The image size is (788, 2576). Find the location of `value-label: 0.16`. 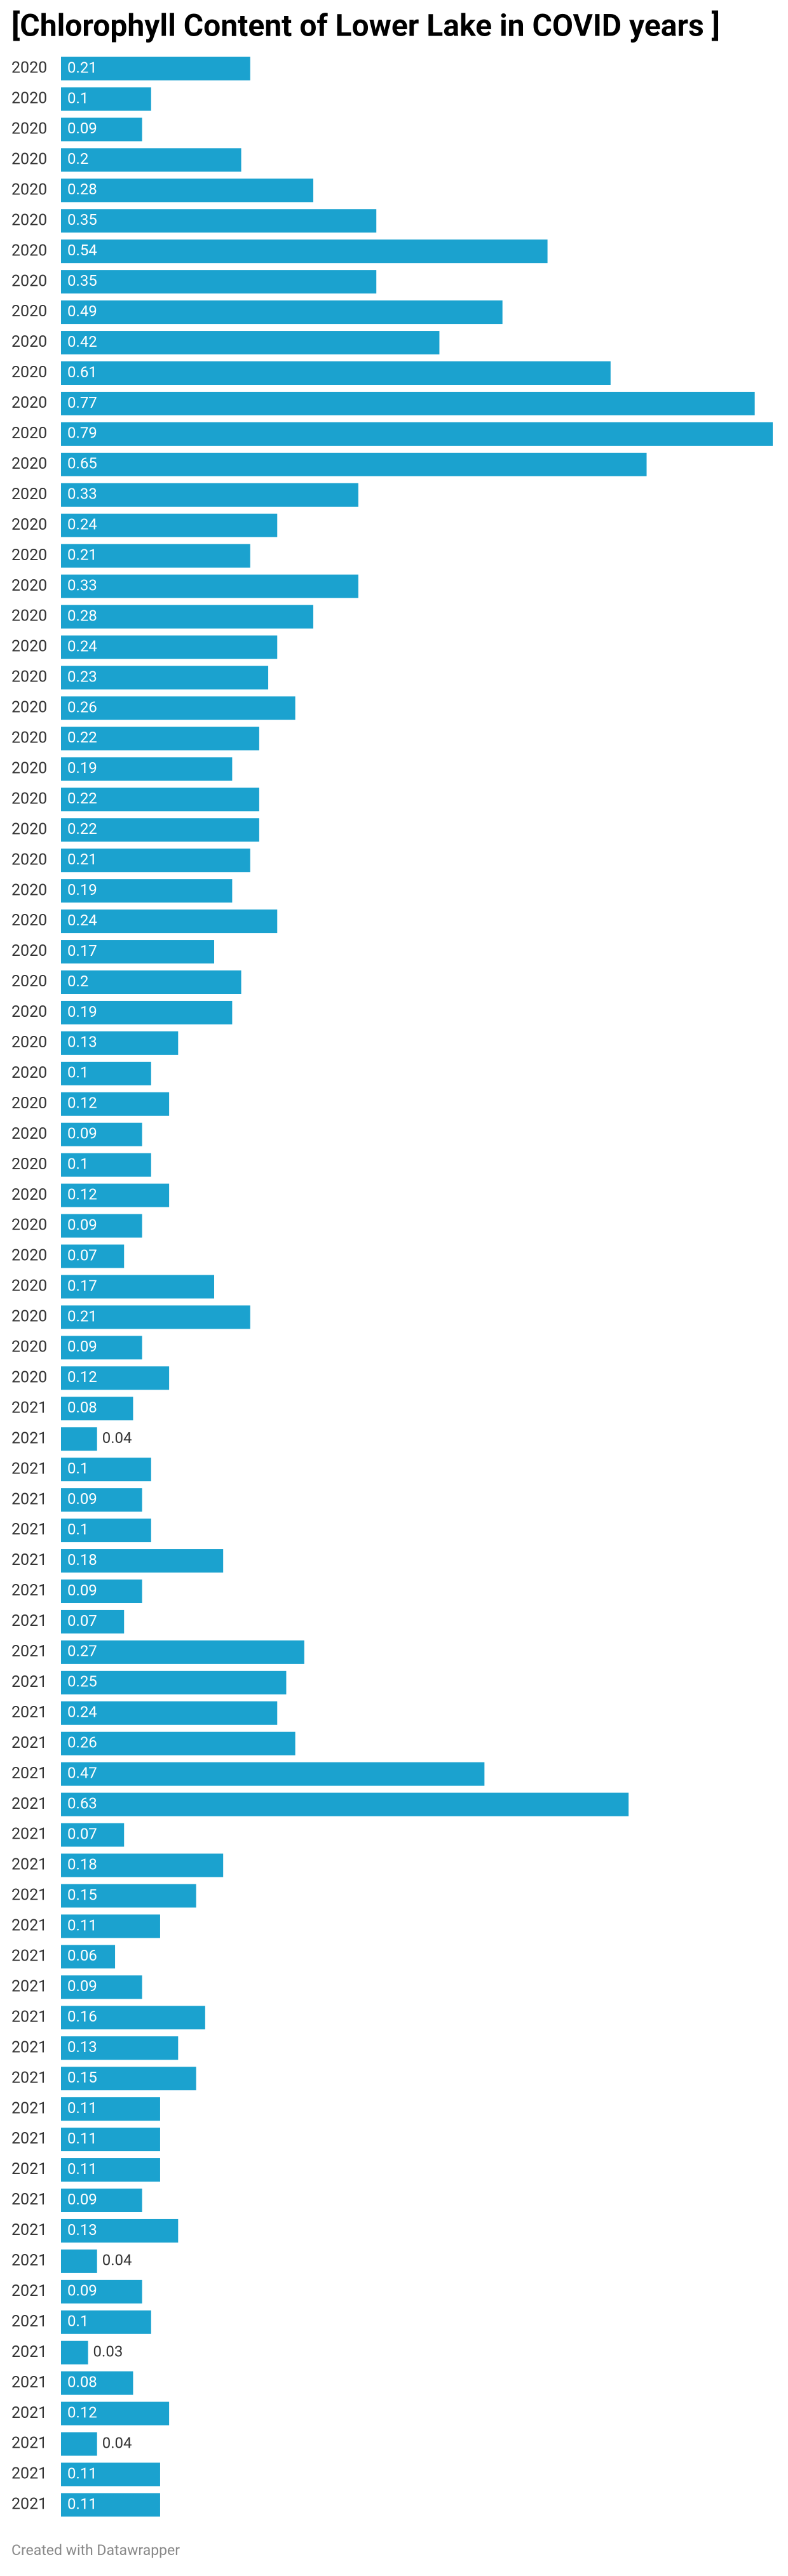

value-label: 0.16 is located at coordinates (82, 2016).